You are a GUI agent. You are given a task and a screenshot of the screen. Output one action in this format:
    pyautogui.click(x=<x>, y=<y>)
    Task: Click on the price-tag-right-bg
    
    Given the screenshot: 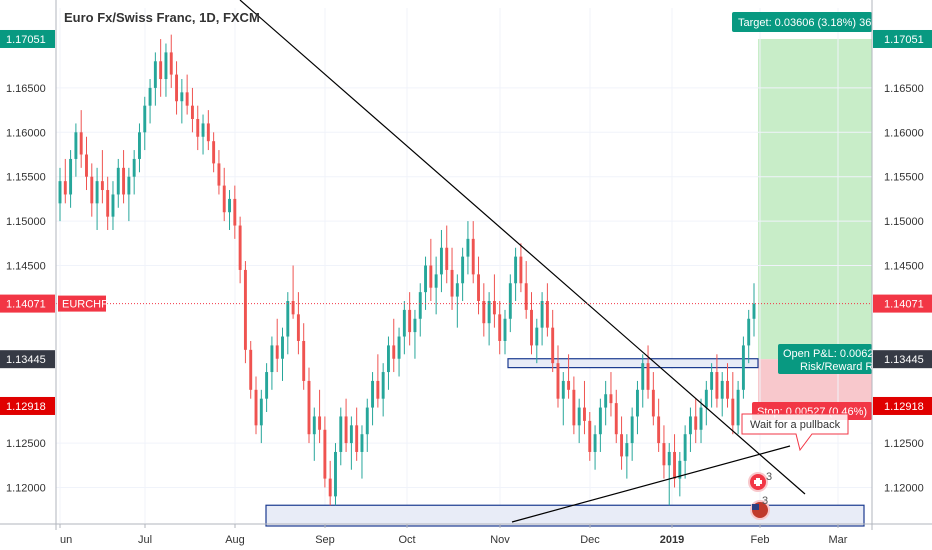 What is the action you would take?
    pyautogui.click(x=902, y=38)
    